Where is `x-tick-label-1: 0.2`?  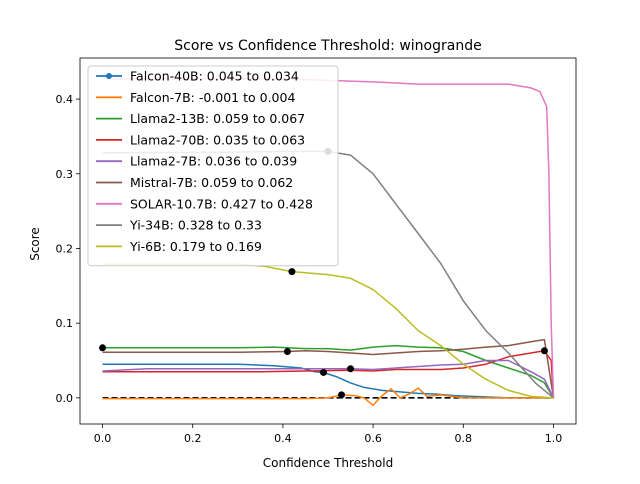
x-tick-label-1: 0.2 is located at coordinates (193, 438).